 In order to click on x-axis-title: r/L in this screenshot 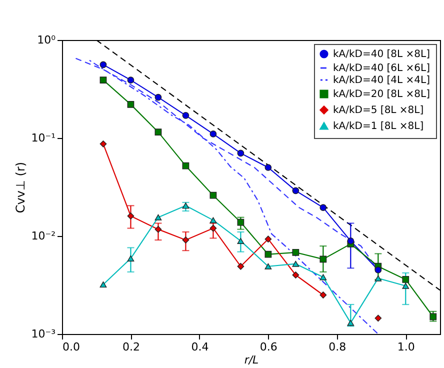, I will do `click(251, 360)`.